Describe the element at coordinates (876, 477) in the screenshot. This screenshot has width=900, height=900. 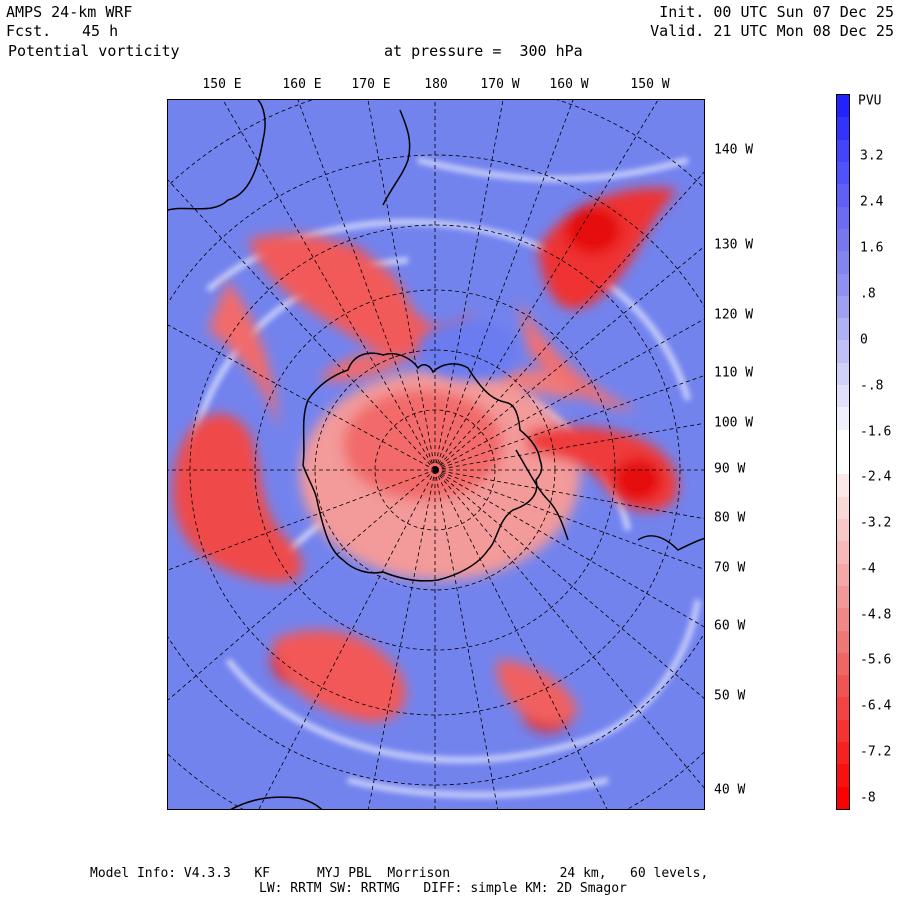
I see `colorbar-tick-label: -2.4` at that location.